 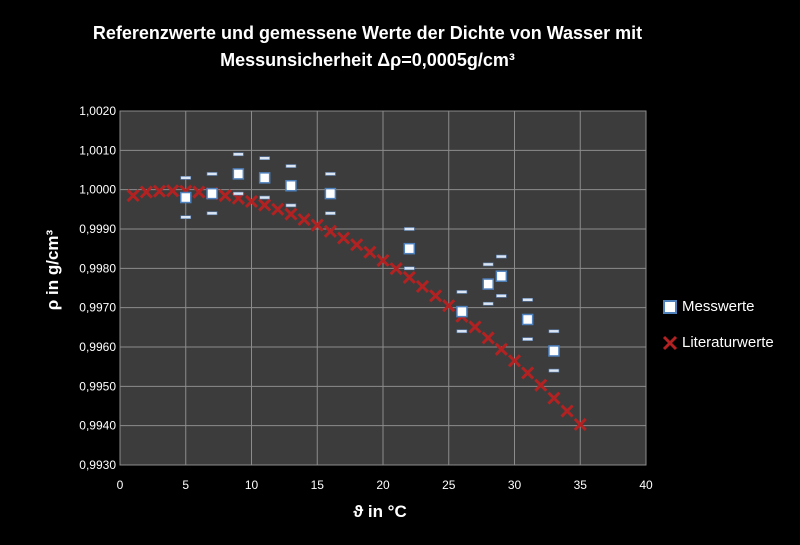 I want to click on x-tick-labels: 0 5 10 15 20 25 30 35 40, so click(x=385, y=485).